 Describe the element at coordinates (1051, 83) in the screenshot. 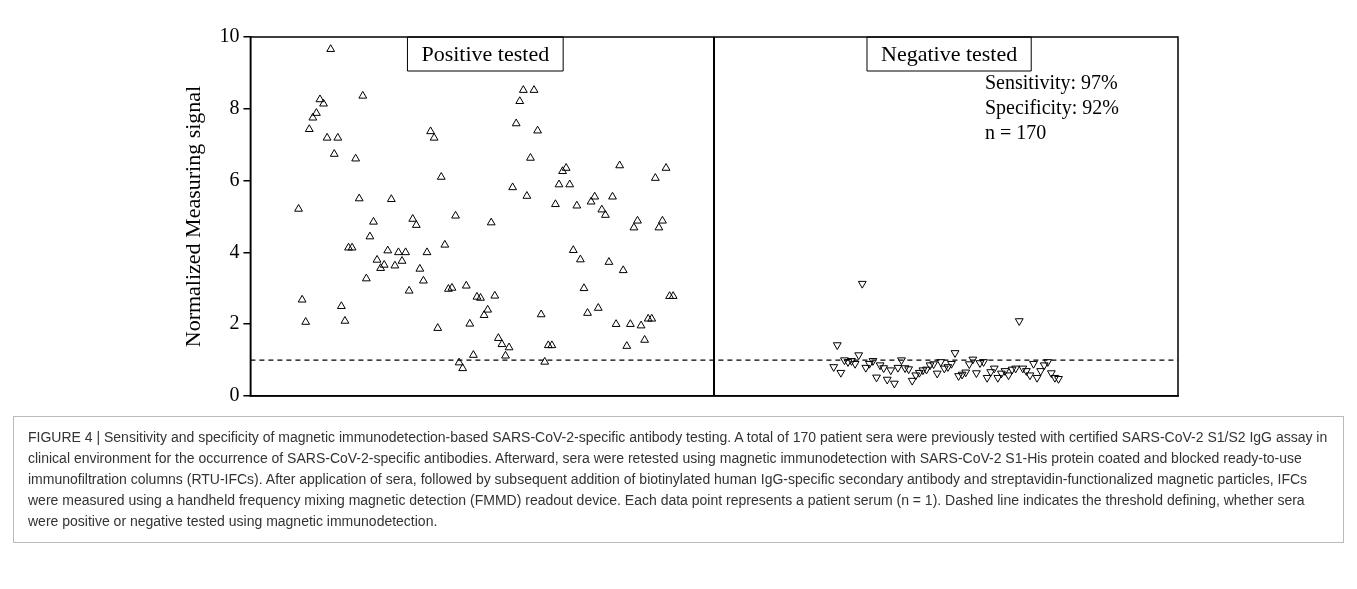

I see `annotation: Sensitivity: 97%` at that location.